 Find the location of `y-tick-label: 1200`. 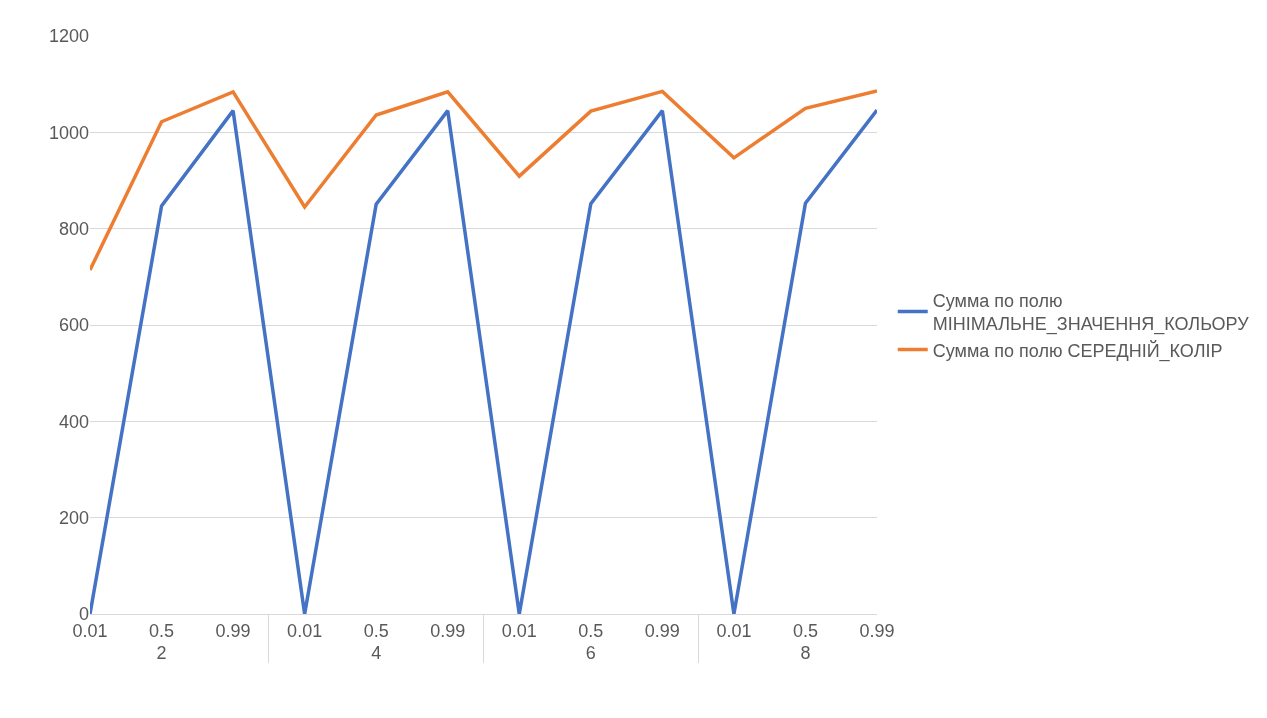

y-tick-label: 1200 is located at coordinates (68, 36).